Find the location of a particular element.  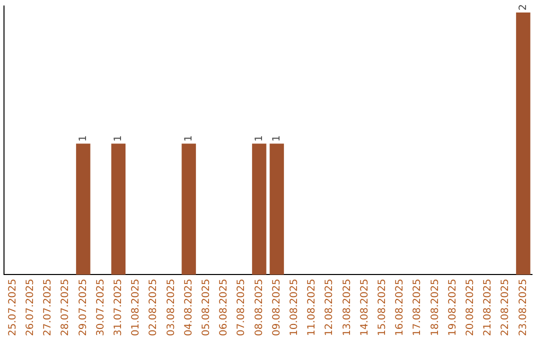

x-tick-label: 28.07.2025 is located at coordinates (66, 307).